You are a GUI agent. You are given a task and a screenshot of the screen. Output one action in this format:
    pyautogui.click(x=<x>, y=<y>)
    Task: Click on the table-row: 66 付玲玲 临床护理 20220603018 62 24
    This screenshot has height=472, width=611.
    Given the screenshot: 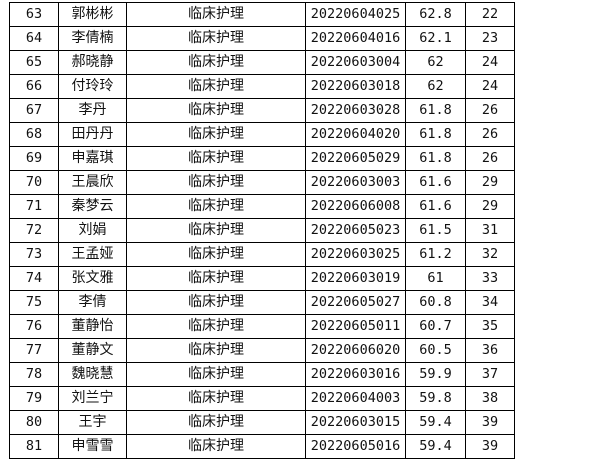 What is the action you would take?
    pyautogui.click(x=262, y=86)
    